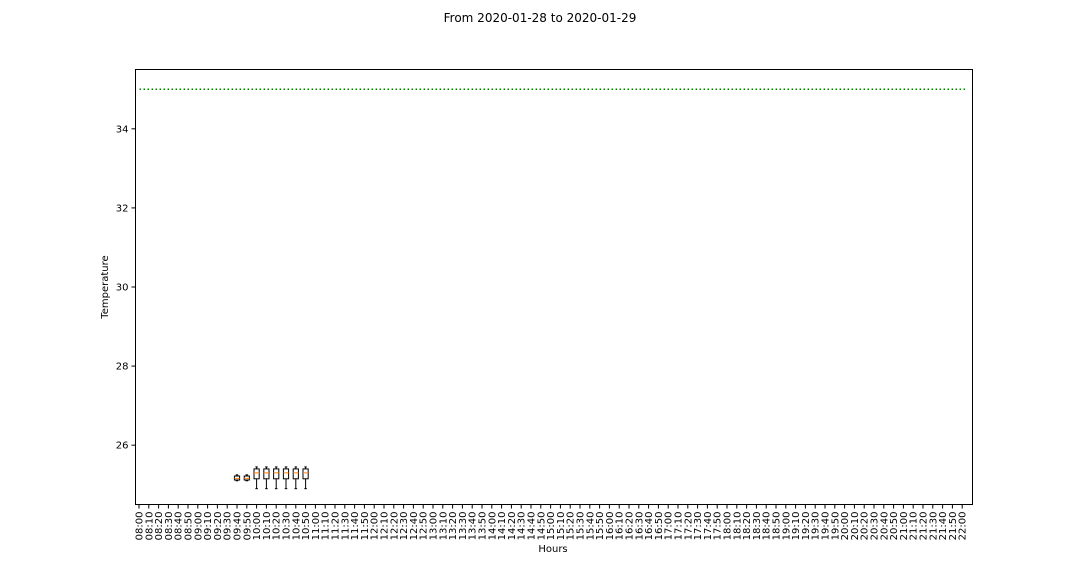 The height and width of the screenshot is (576, 1080). I want to click on x-tick-label: 16:50, so click(659, 526).